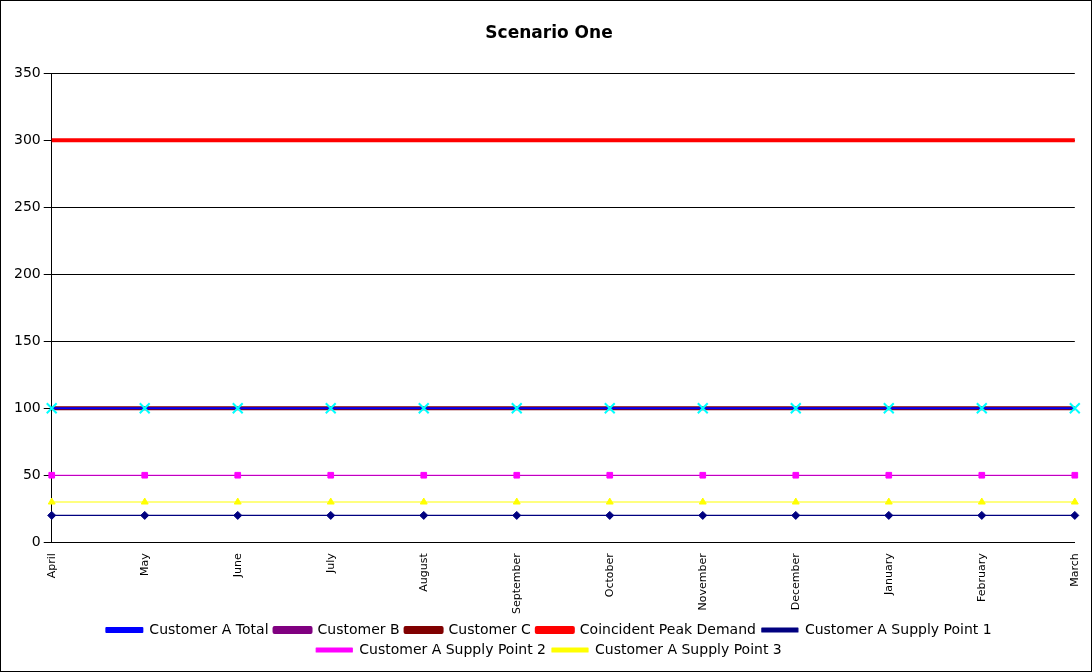 Image resolution: width=1092 pixels, height=672 pixels. What do you see at coordinates (358, 628) in the screenshot?
I see `legend-label: Customer B` at bounding box center [358, 628].